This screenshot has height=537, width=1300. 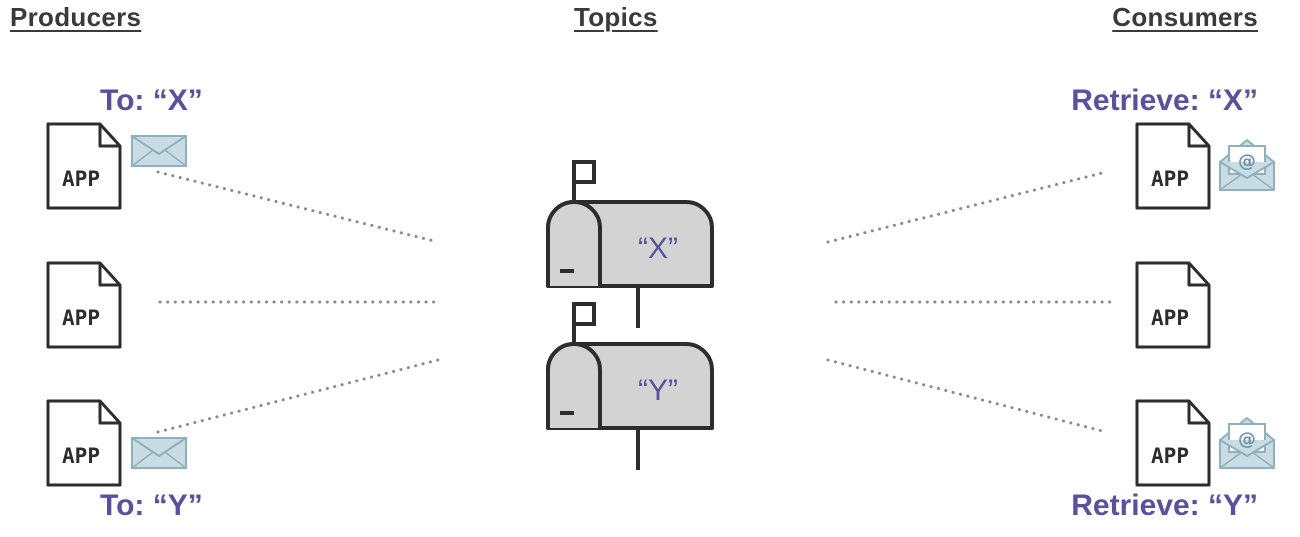 I want to click on consumers-heading: Consumers, so click(x=1185, y=17).